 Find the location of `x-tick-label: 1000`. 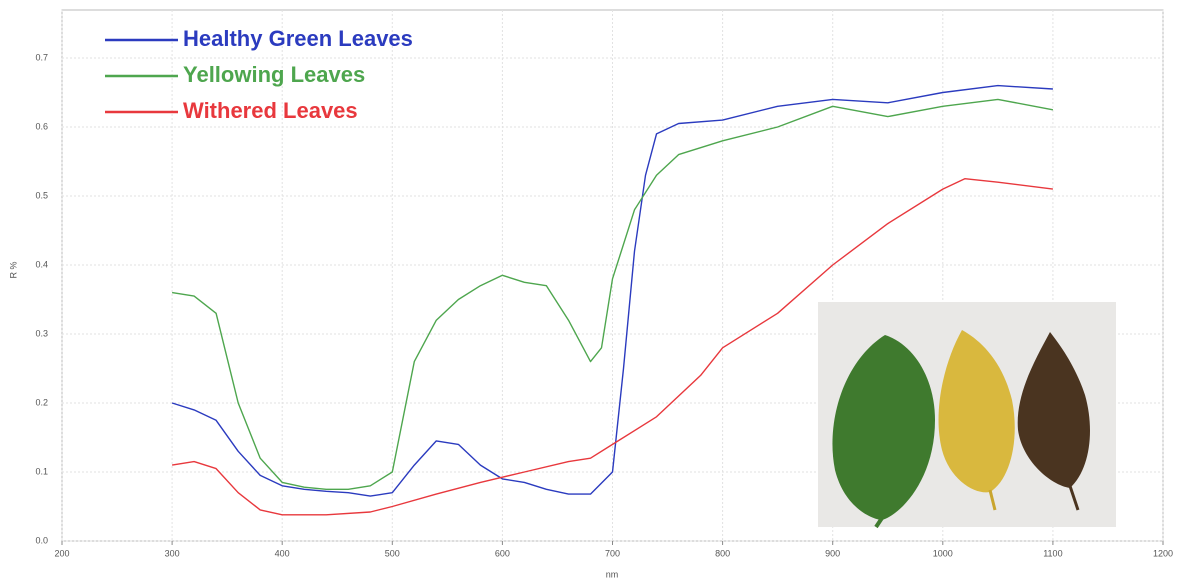

x-tick-label: 1000 is located at coordinates (943, 553).